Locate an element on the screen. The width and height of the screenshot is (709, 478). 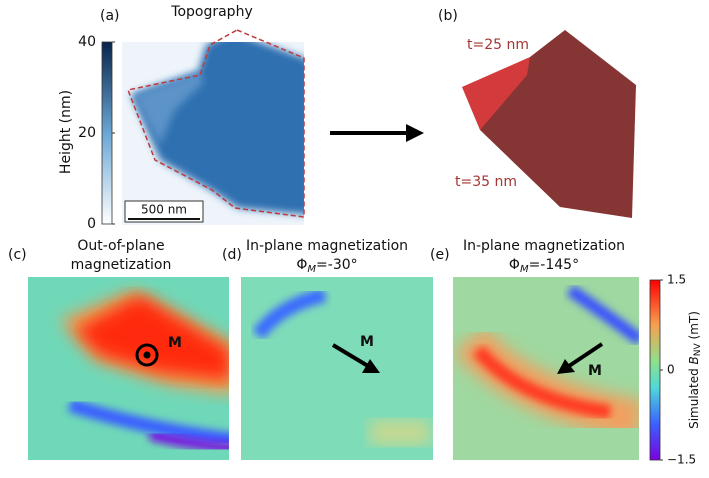
moment-out is located at coordinates (147, 355).